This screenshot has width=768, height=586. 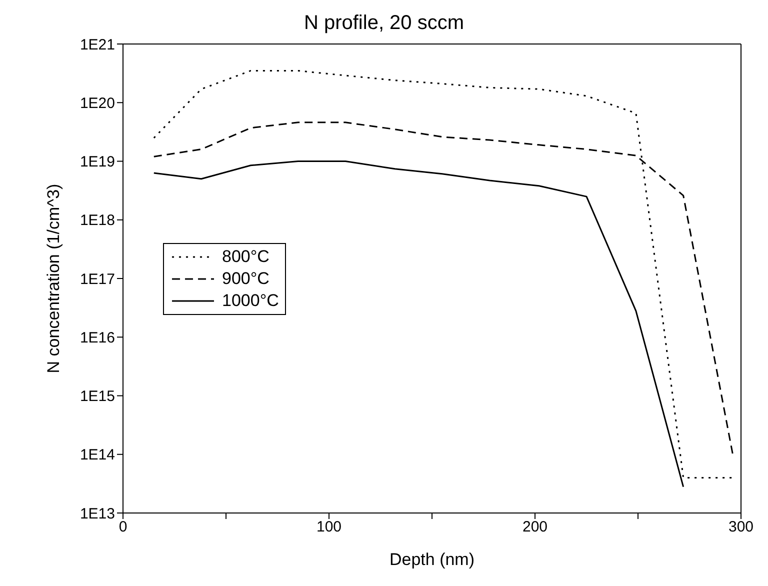 I want to click on y-tick-label: 1E17, so click(x=97, y=279).